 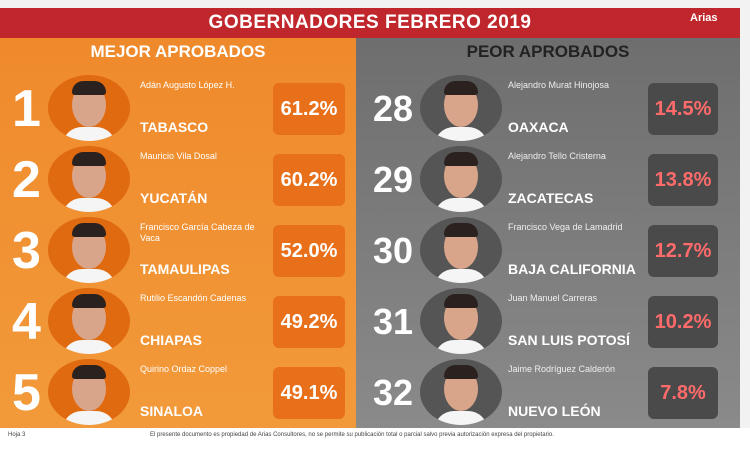 What do you see at coordinates (26, 393) in the screenshot?
I see `rank: 5` at bounding box center [26, 393].